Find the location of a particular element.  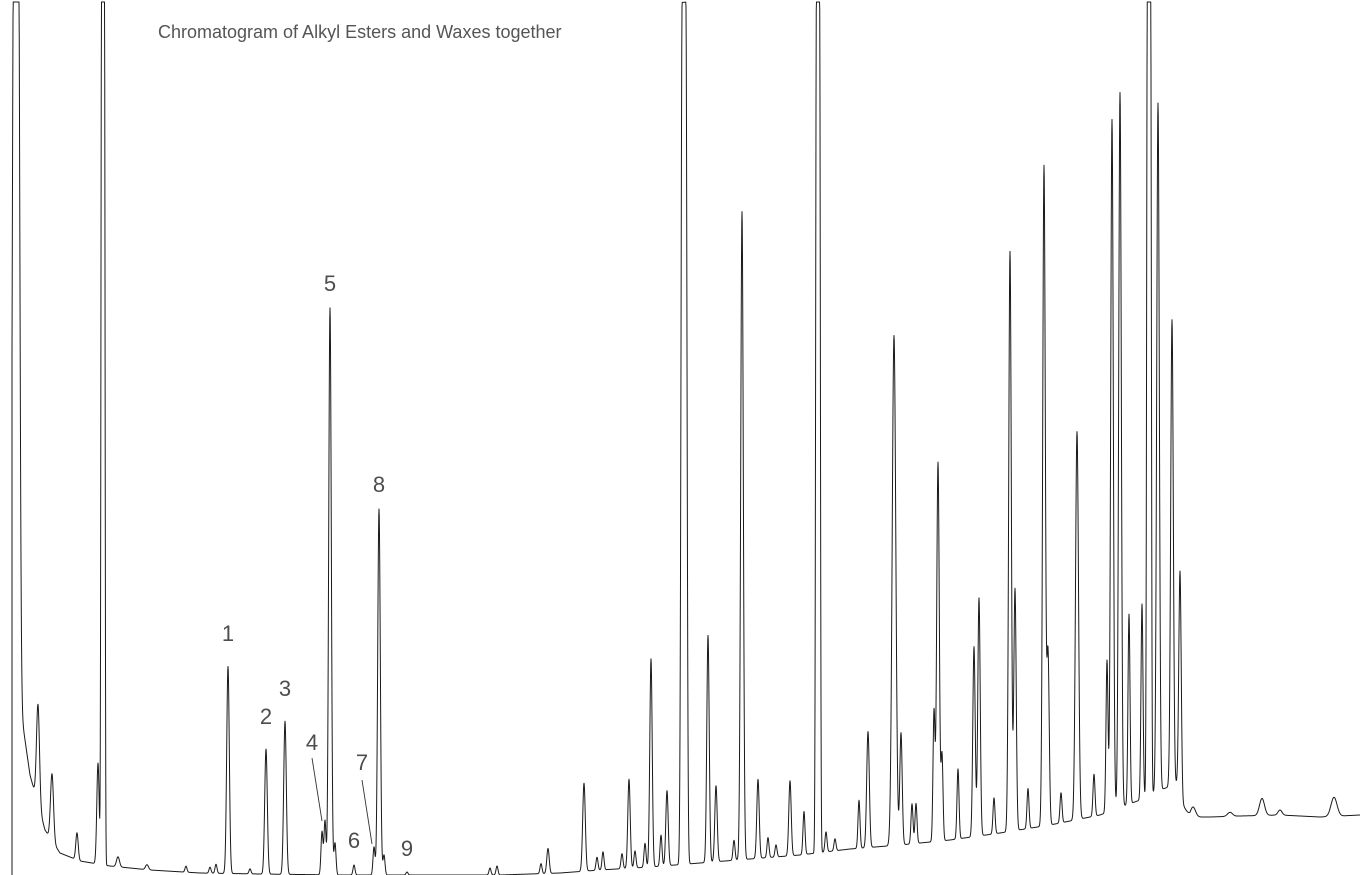

peak-label-3: 3 is located at coordinates (285, 688).